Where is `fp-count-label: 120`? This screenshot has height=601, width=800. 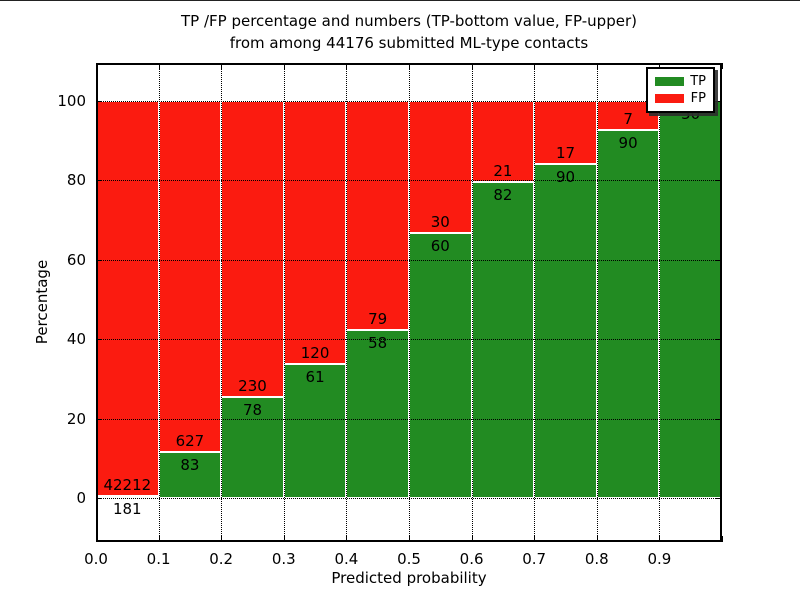 fp-count-label: 120 is located at coordinates (315, 353).